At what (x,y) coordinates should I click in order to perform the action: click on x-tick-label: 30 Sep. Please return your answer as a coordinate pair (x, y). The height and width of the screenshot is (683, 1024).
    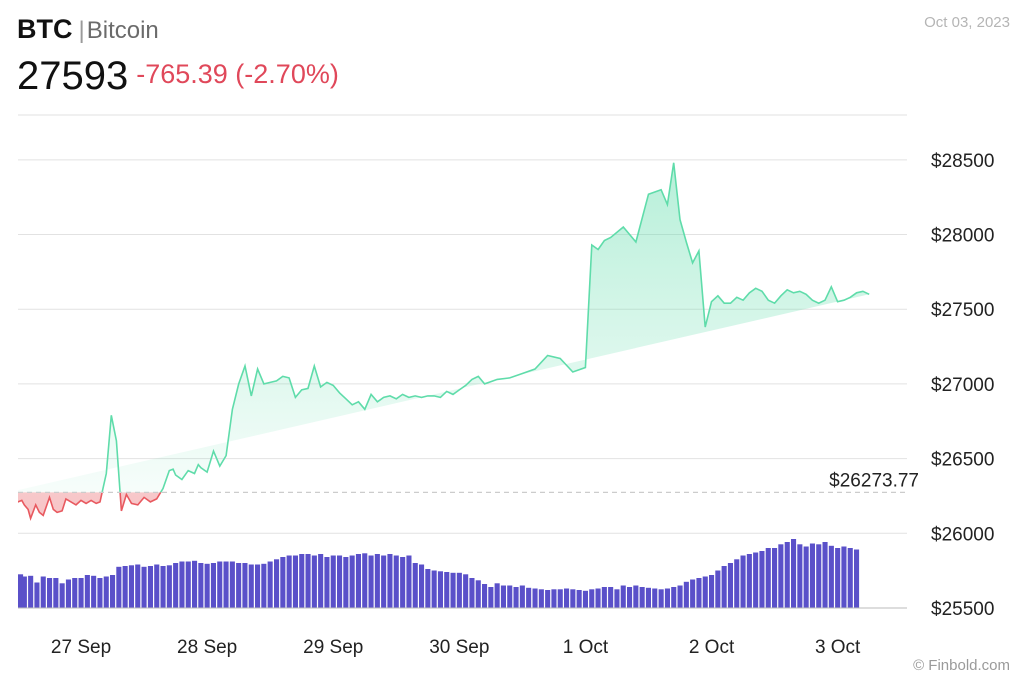
    Looking at the image, I should click on (459, 647).